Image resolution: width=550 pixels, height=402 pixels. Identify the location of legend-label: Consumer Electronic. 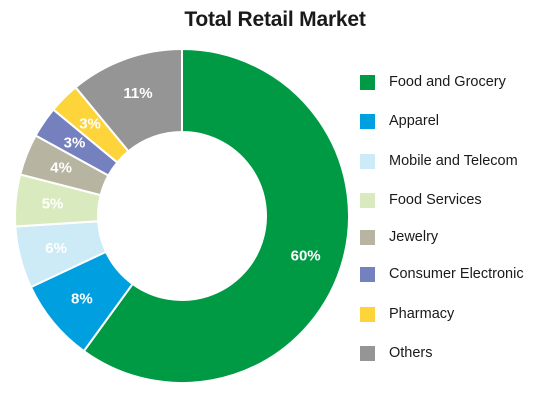
(456, 274).